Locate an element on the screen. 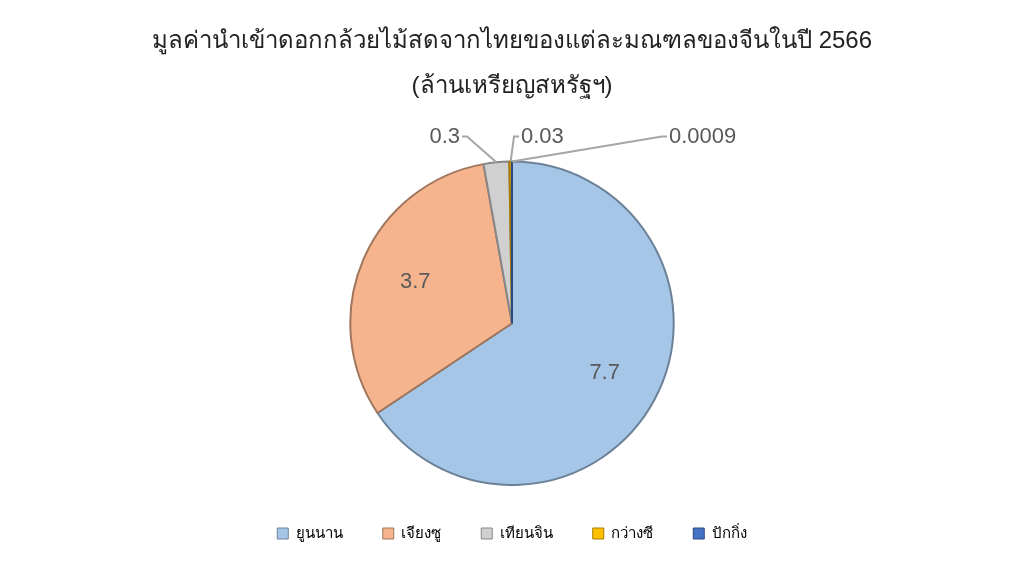 The width and height of the screenshot is (1024, 571). legend-label: ยูนนาน is located at coordinates (319, 532).